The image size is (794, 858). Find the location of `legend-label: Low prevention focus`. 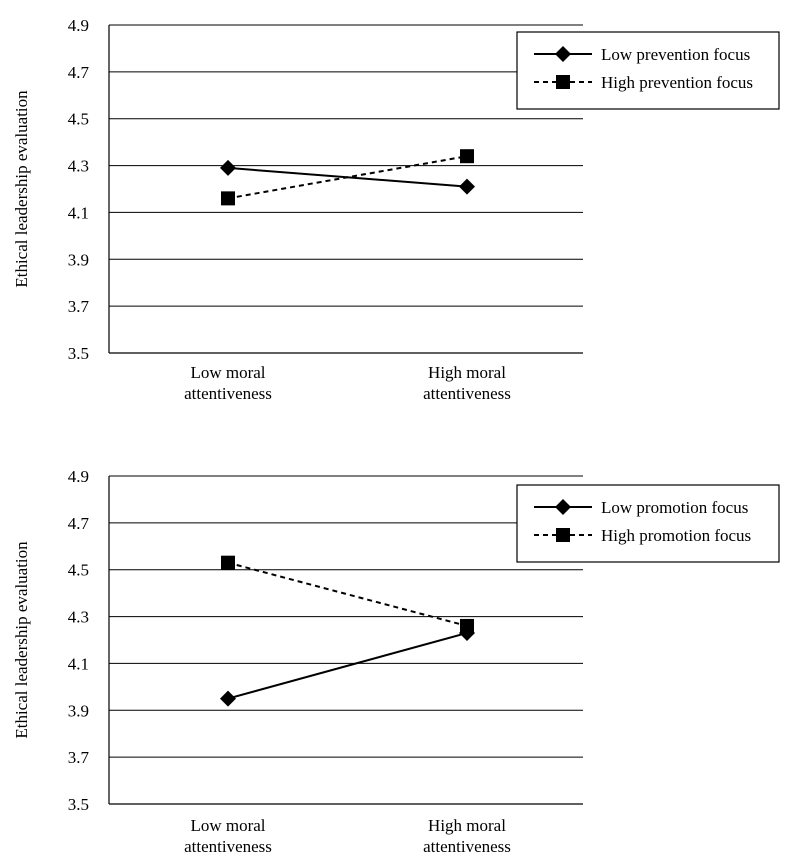

legend-label: Low prevention focus is located at coordinates (675, 54).